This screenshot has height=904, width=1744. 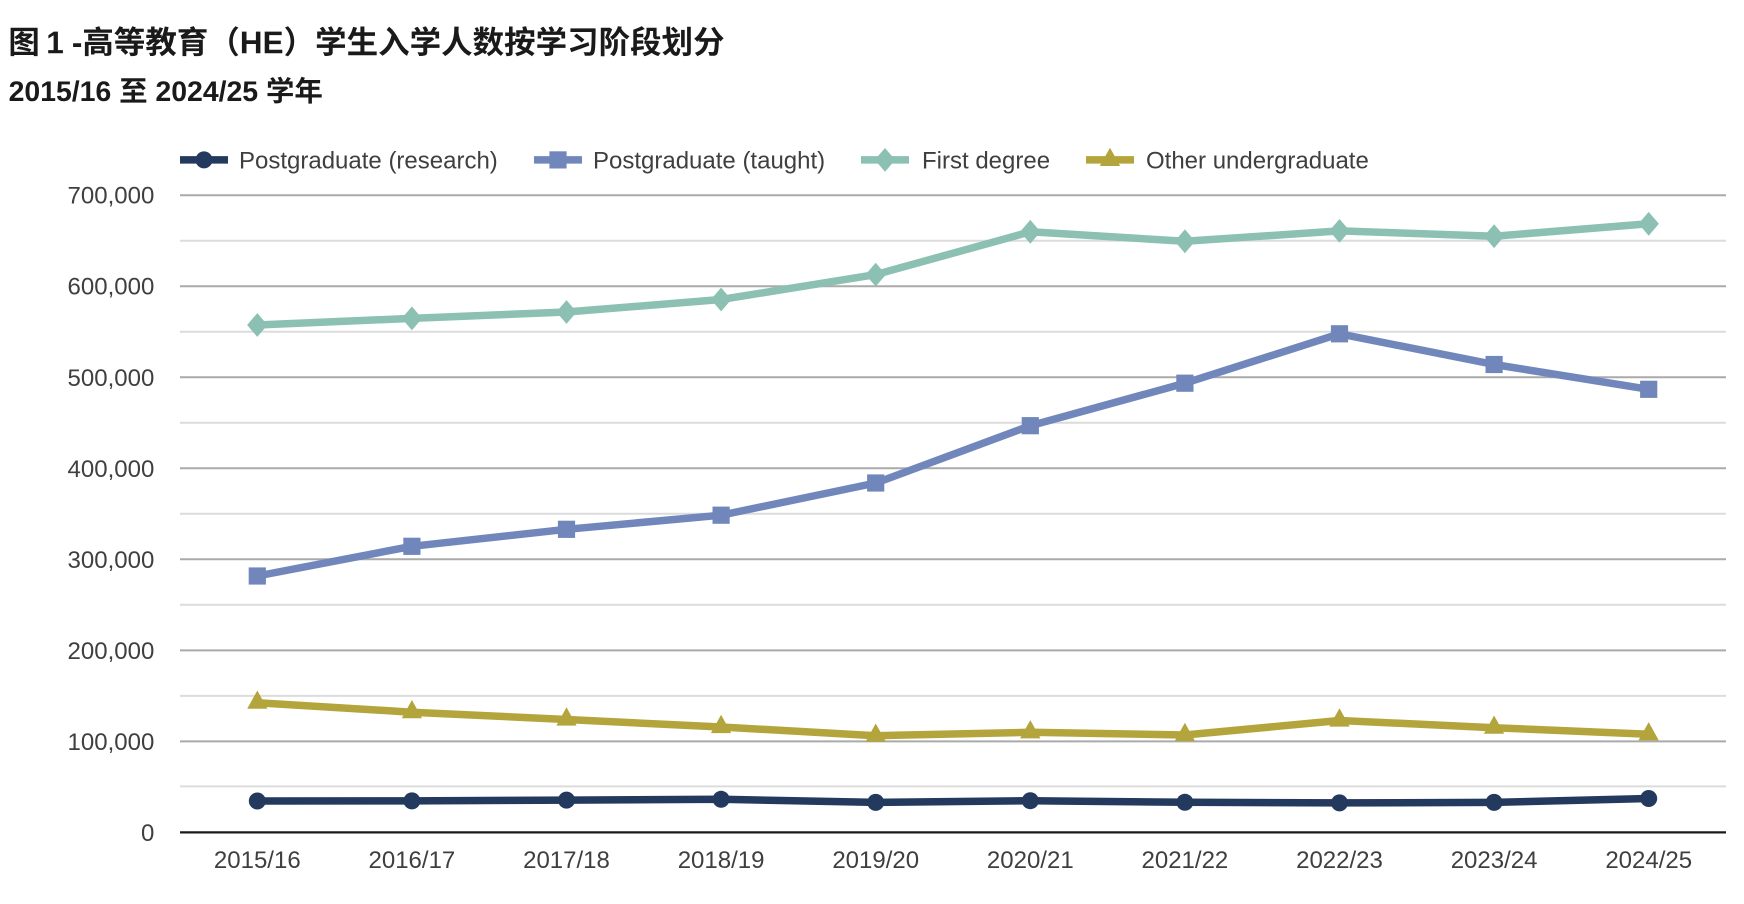 What do you see at coordinates (368, 161) in the screenshot?
I see `svg-text: Postgraduate (research)` at bounding box center [368, 161].